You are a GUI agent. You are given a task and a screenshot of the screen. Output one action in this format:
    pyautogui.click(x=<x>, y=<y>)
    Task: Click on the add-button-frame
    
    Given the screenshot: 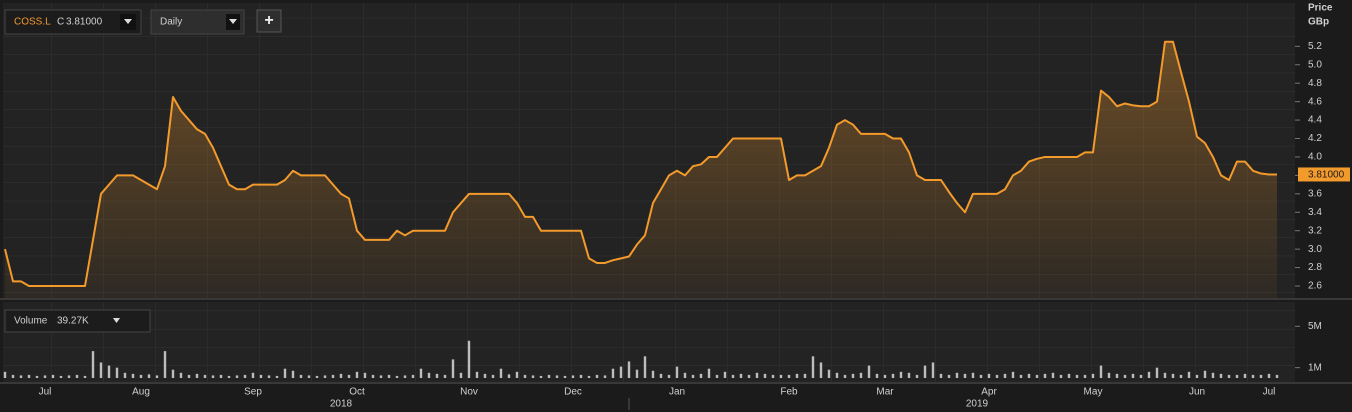 What is the action you would take?
    pyautogui.click(x=269, y=21)
    